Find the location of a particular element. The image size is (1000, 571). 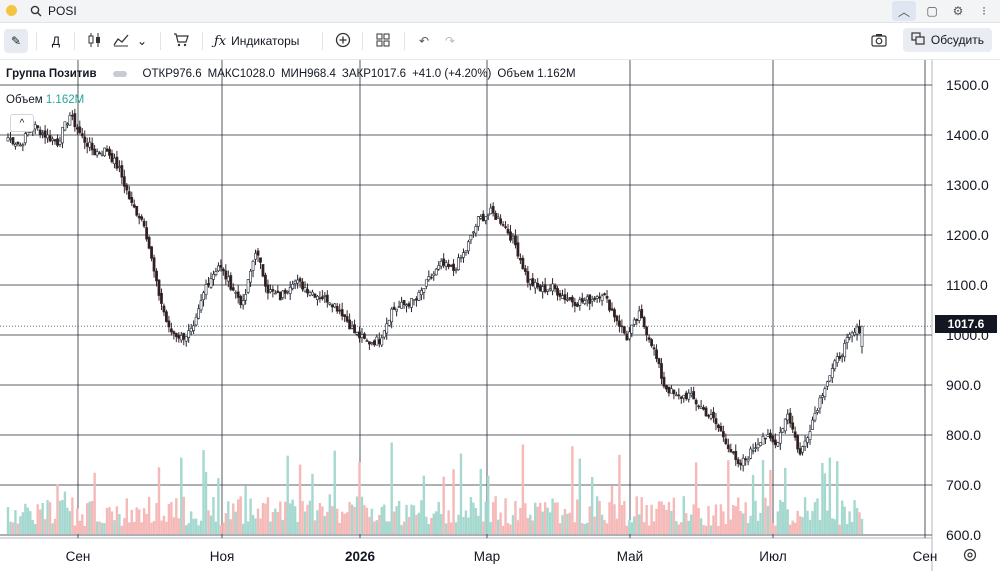

window-square-button: ▢ is located at coordinates (932, 11).